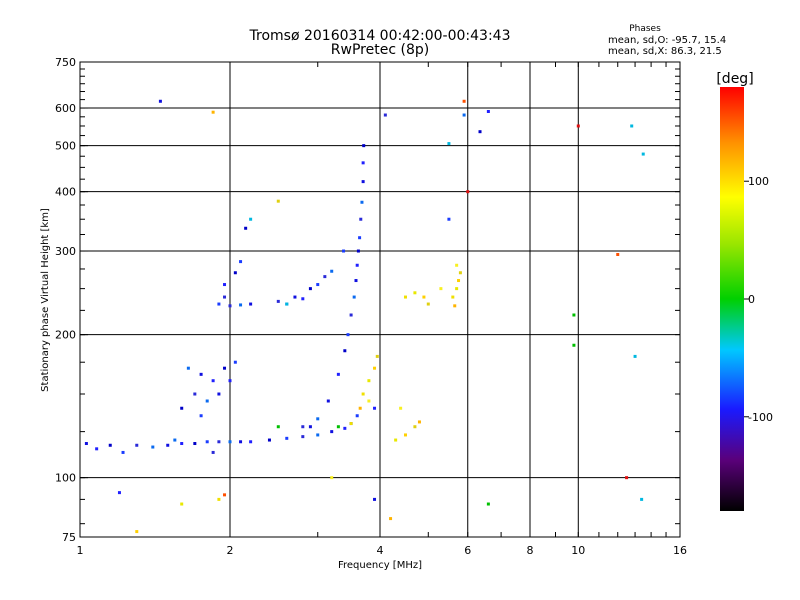  Describe the element at coordinates (667, 40) in the screenshot. I see `stats-line1: mean, sd,O: -95.7, 15.4` at that location.